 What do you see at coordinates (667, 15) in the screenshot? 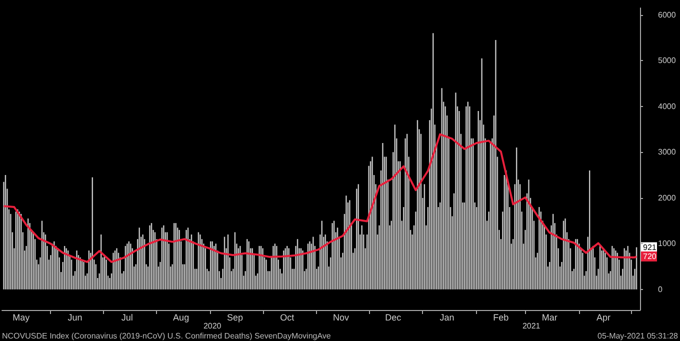
I see `y-tick-label: 6000` at bounding box center [667, 15].